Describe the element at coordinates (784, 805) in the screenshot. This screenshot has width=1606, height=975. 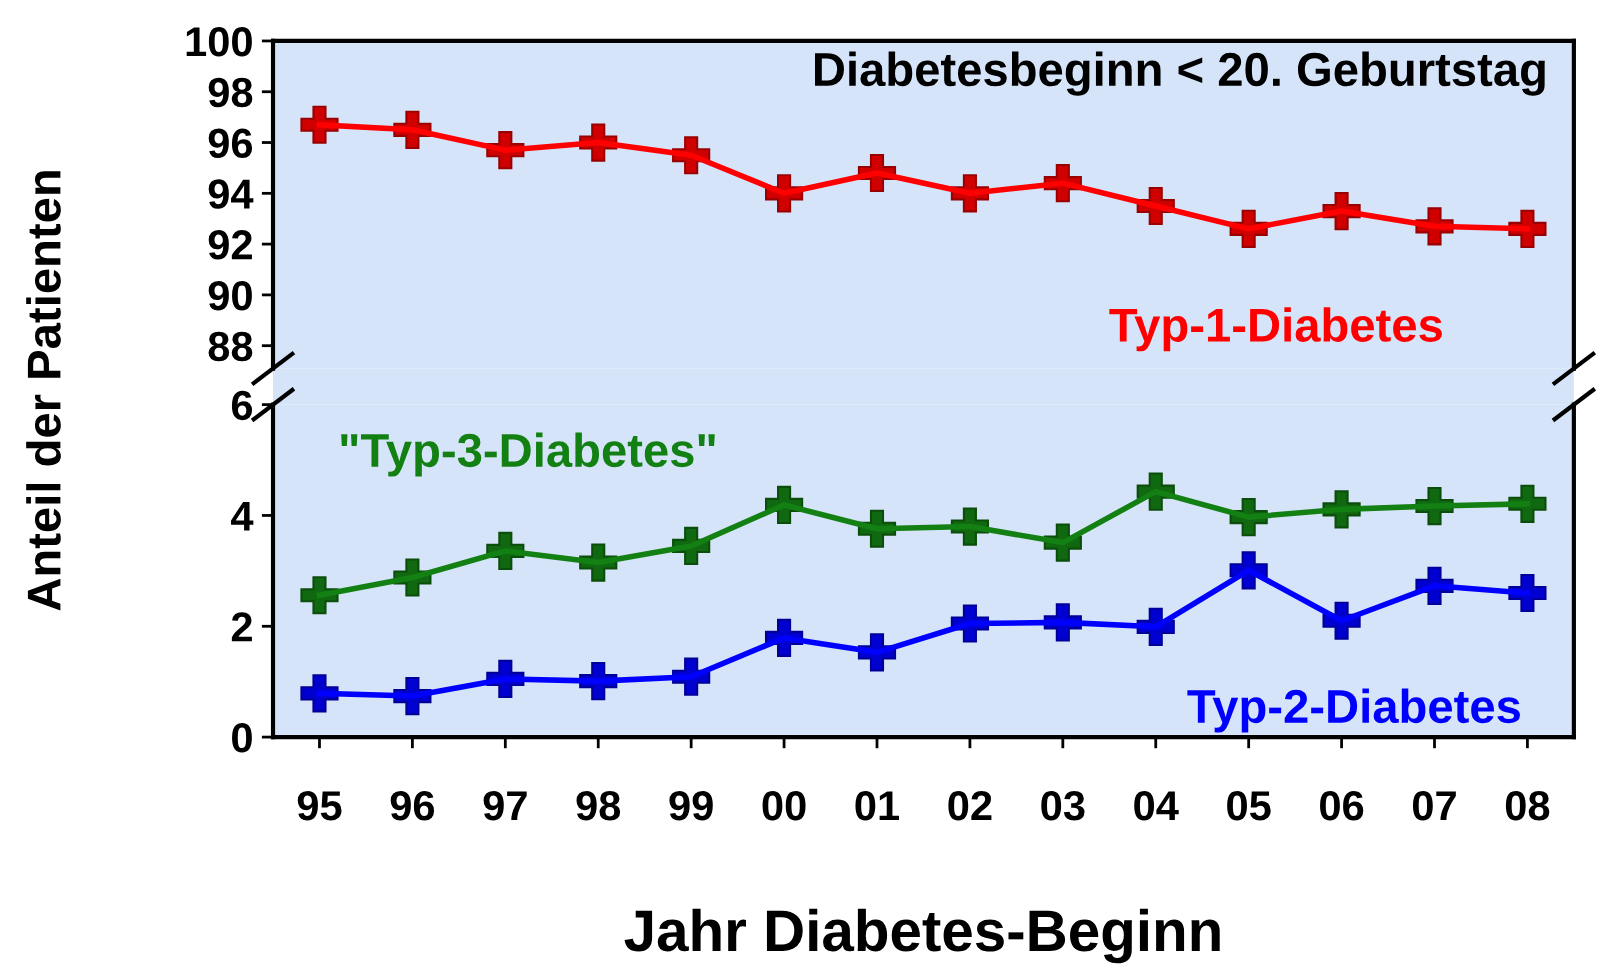
I see `x-tick-label: 00` at that location.